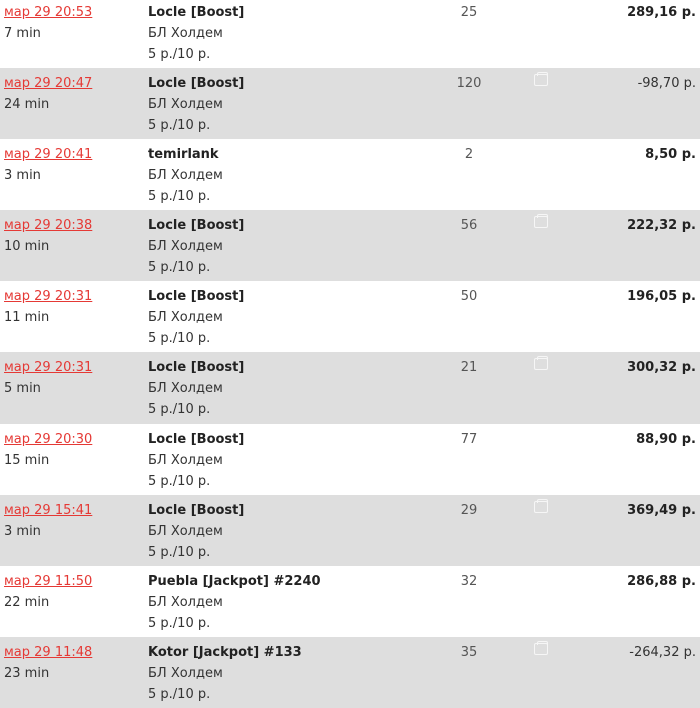 The width and height of the screenshot is (700, 708). What do you see at coordinates (661, 368) in the screenshot?
I see `result-amount: 300,32 р.` at bounding box center [661, 368].